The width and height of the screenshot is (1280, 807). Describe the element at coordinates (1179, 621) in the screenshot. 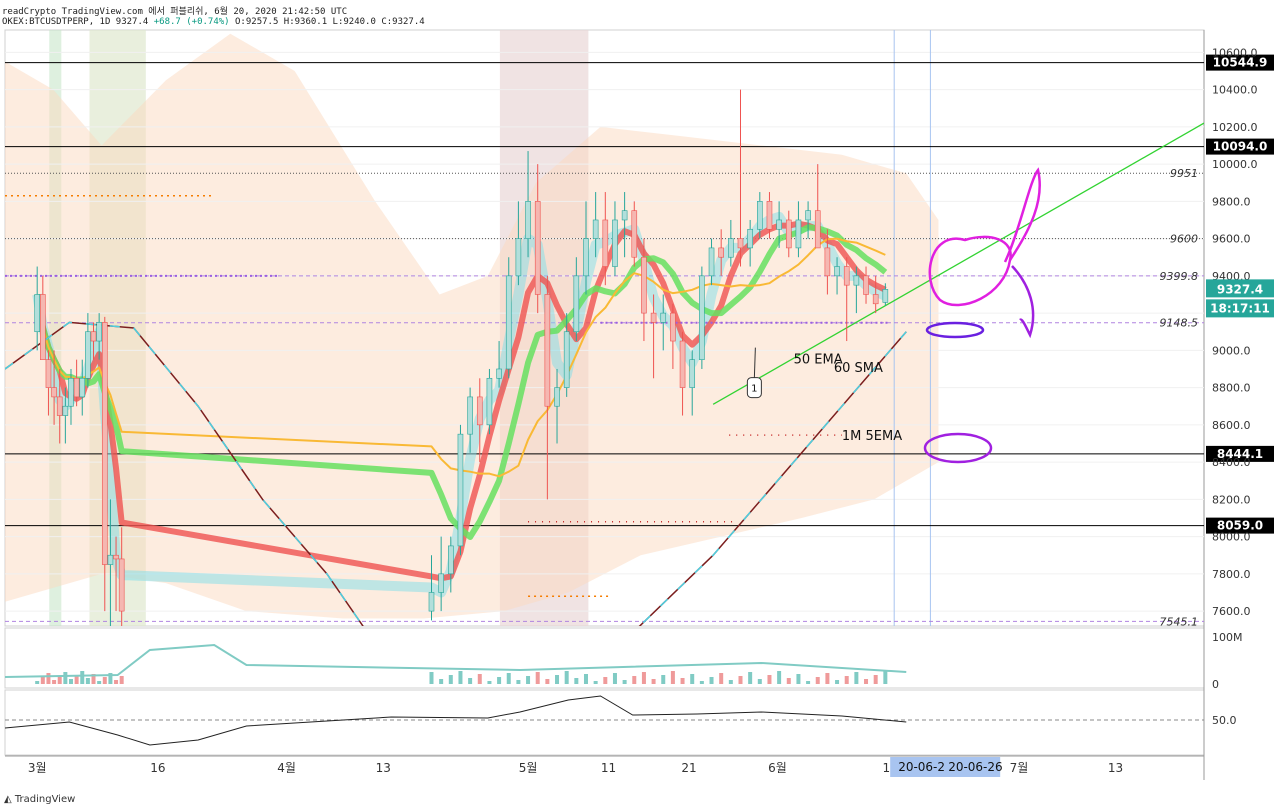

I see `level-value-label: 7545.1` at that location.